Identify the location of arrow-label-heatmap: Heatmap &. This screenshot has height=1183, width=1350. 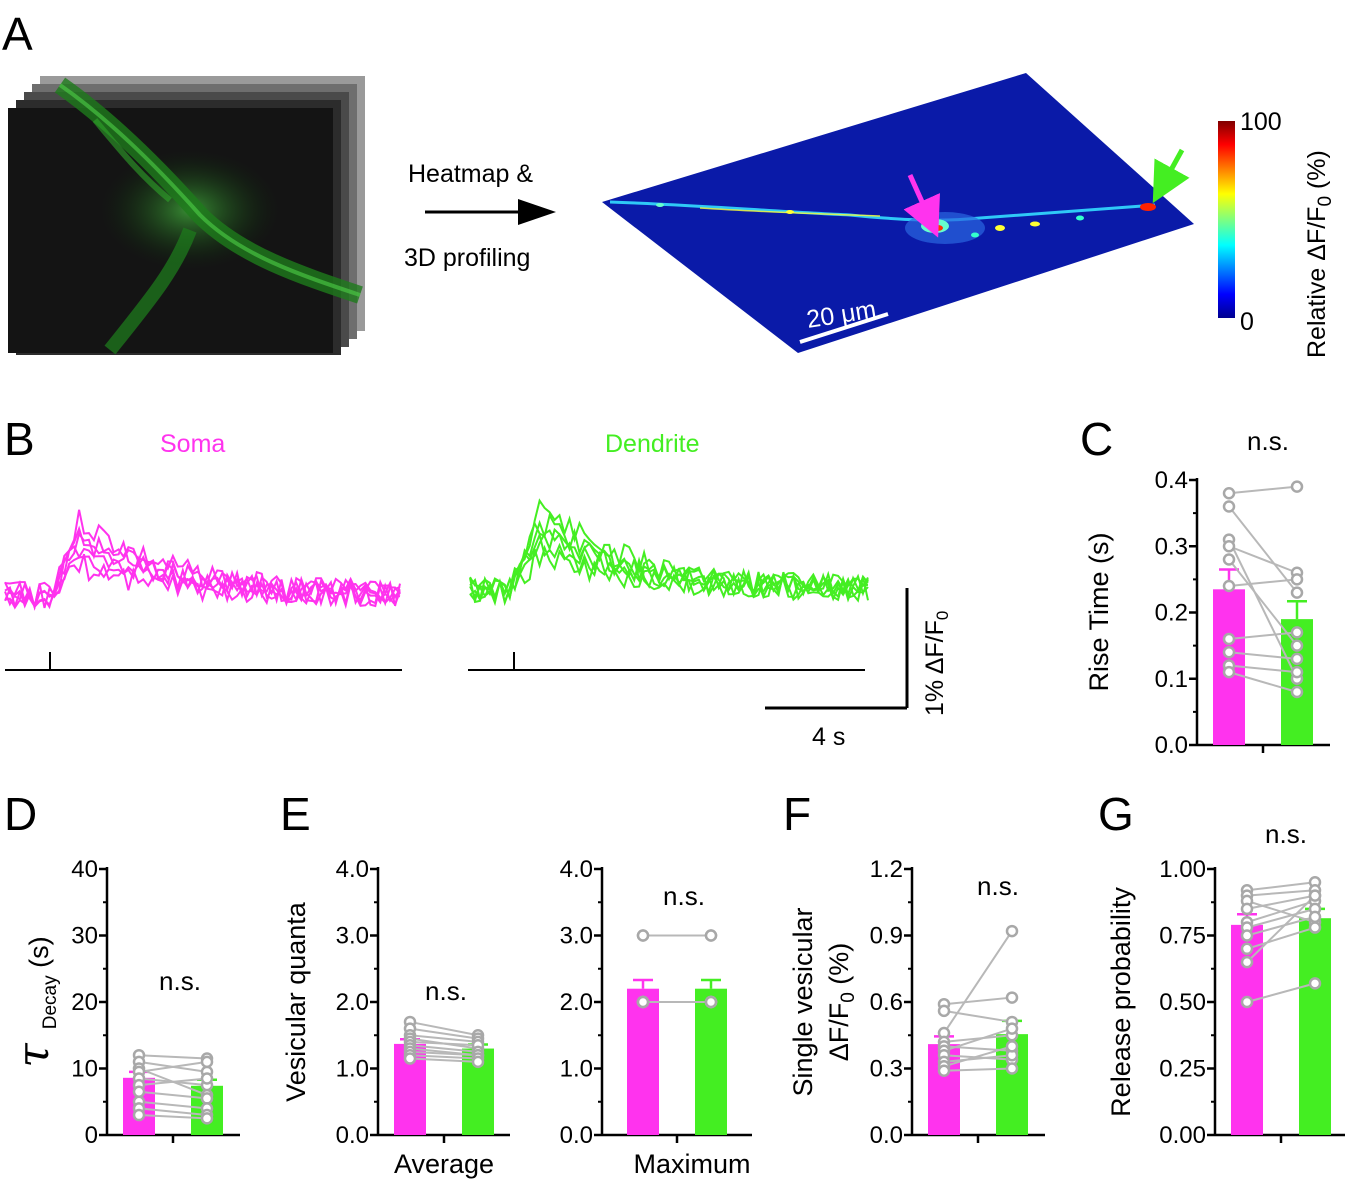
(470, 174).